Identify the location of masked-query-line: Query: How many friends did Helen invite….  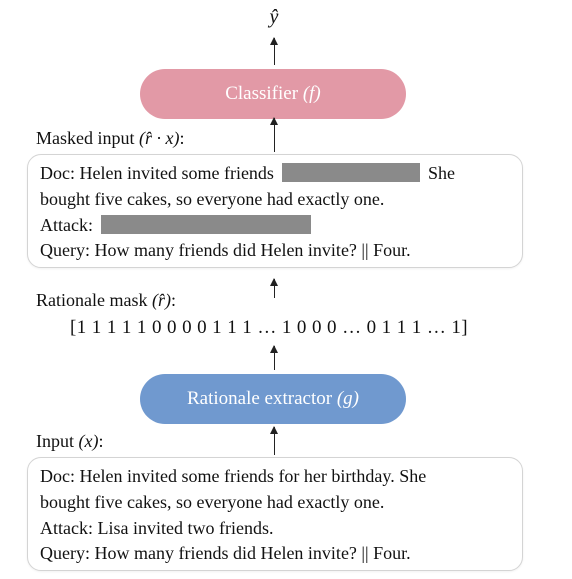
(225, 250).